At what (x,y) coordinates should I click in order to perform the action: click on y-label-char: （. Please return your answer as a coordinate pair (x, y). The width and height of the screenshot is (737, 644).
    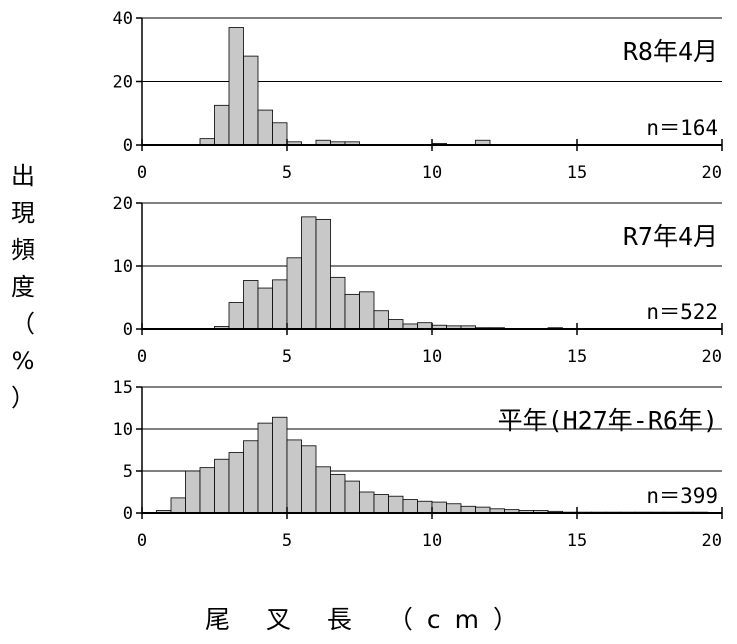
    Looking at the image, I should click on (23, 324).